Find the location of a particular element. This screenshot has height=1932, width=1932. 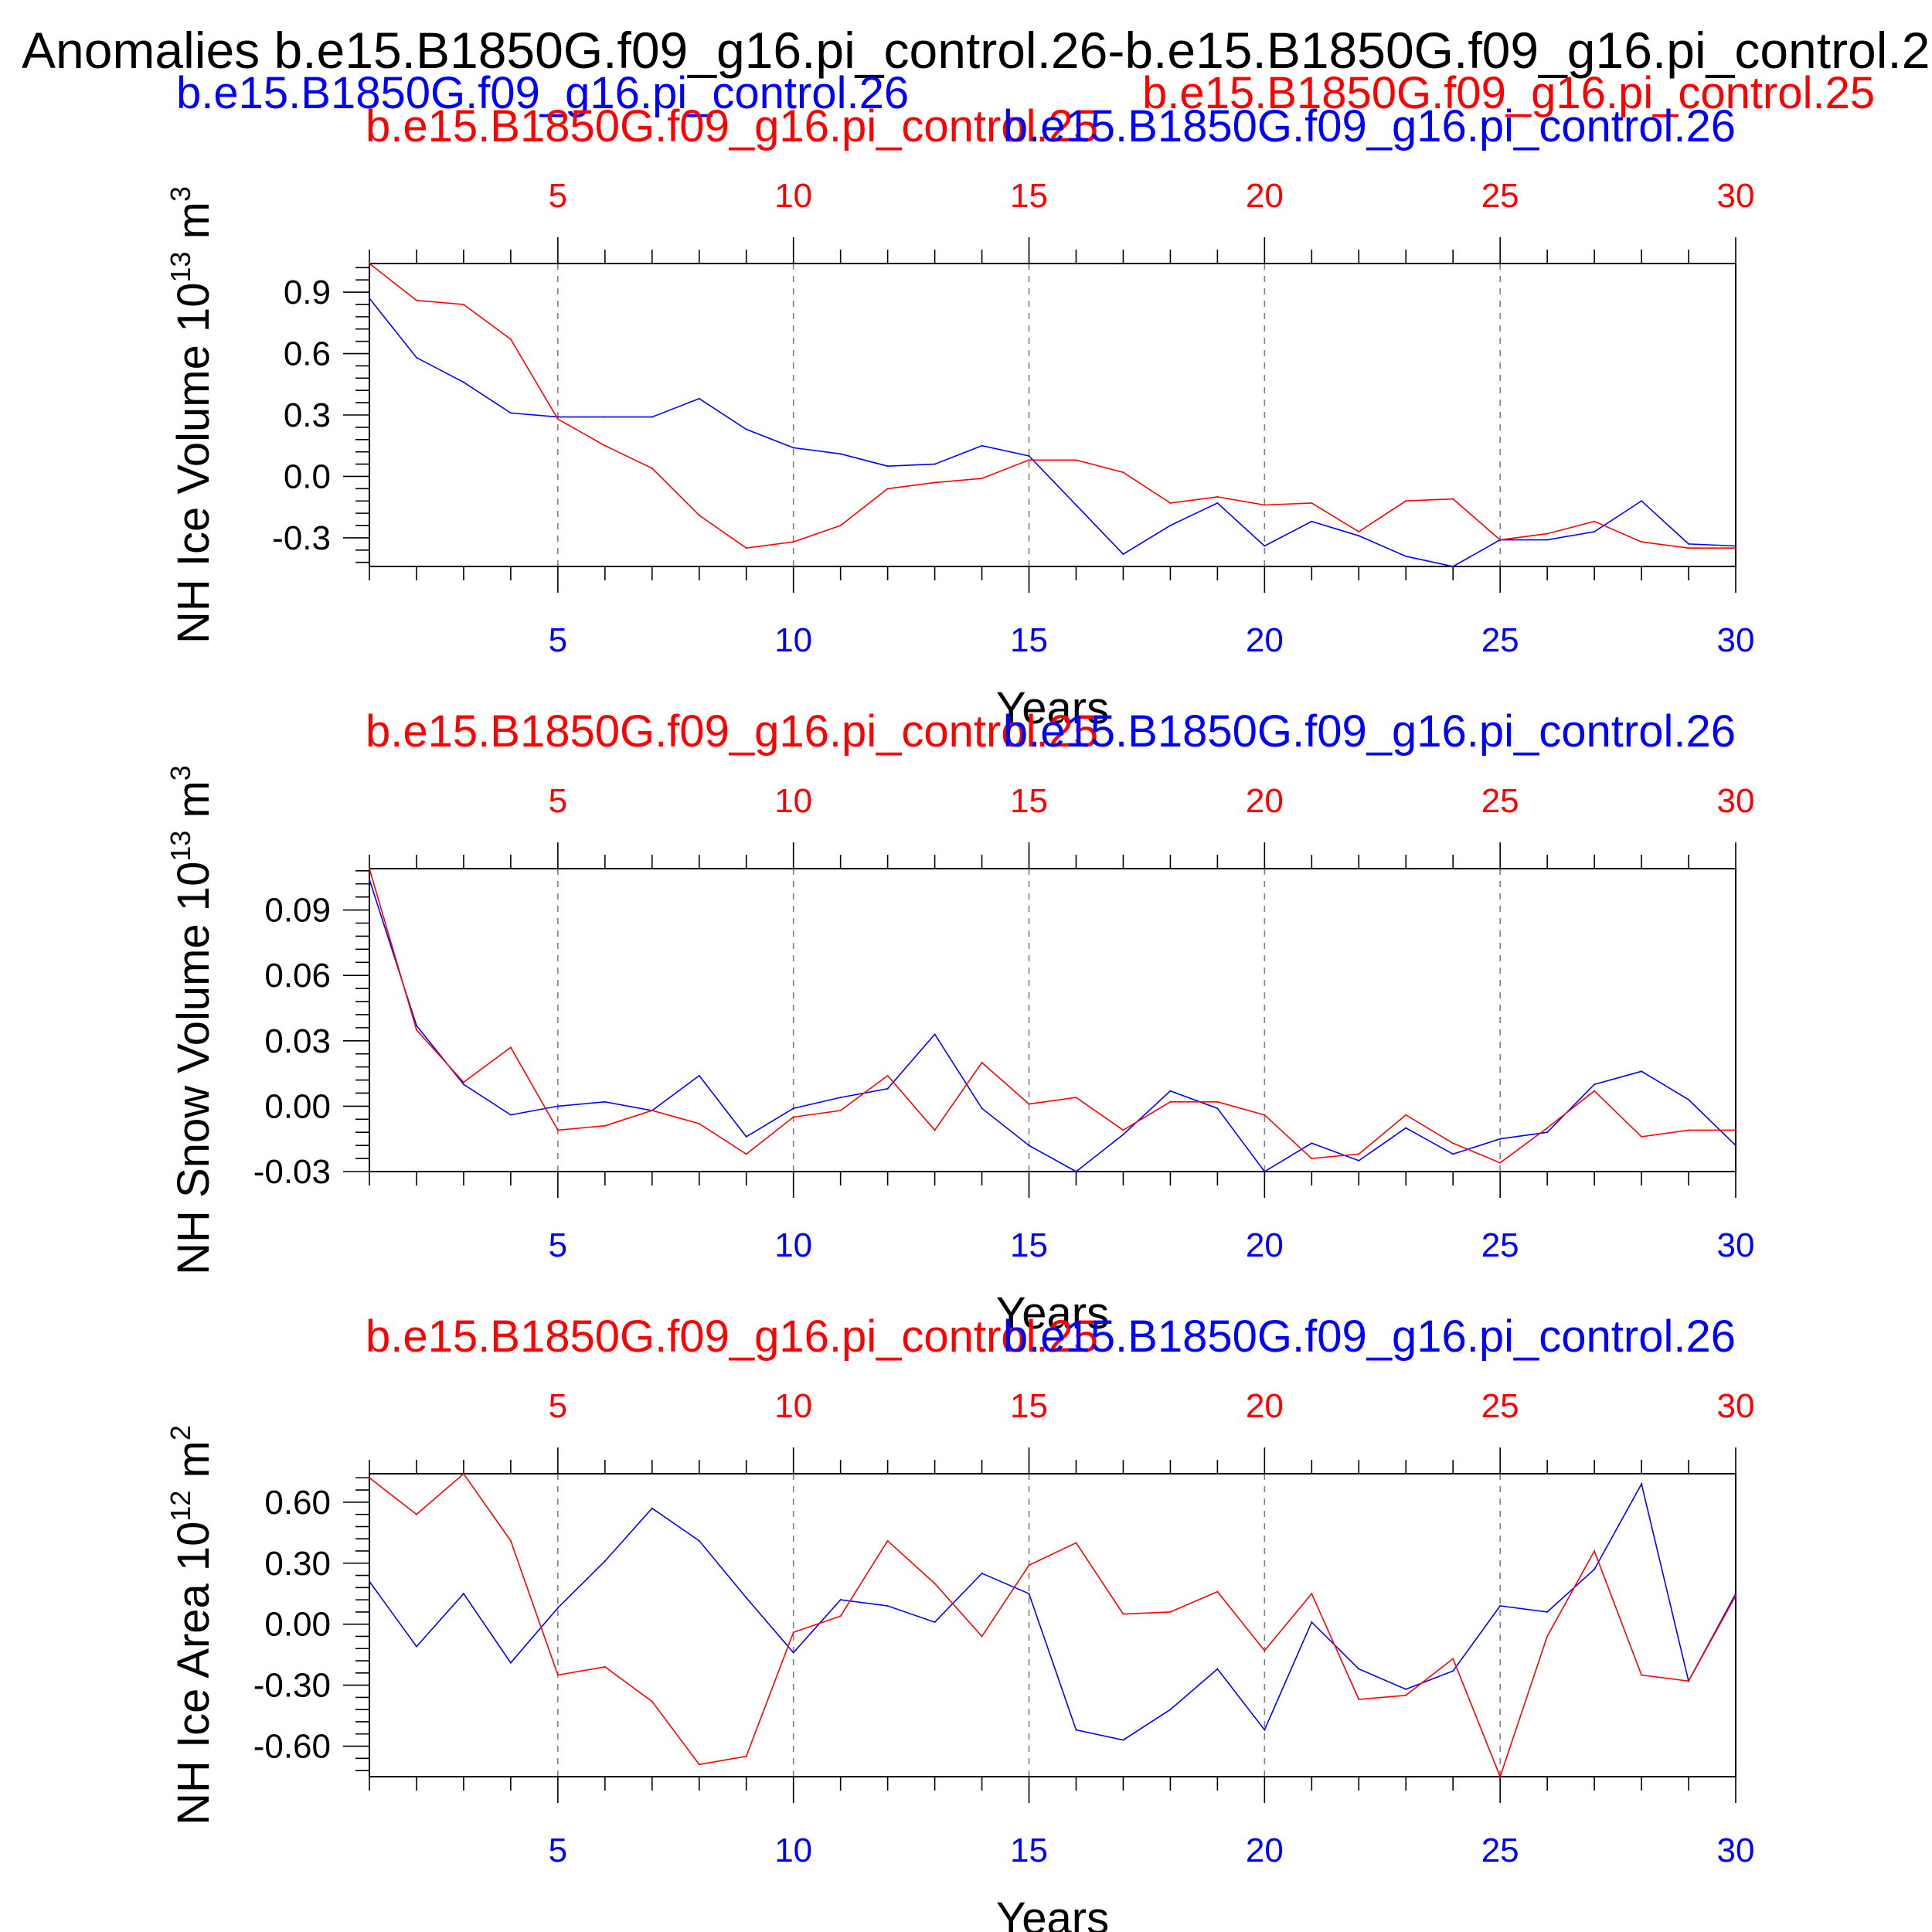

x-tick-label-top: 30 is located at coordinates (1736, 801).